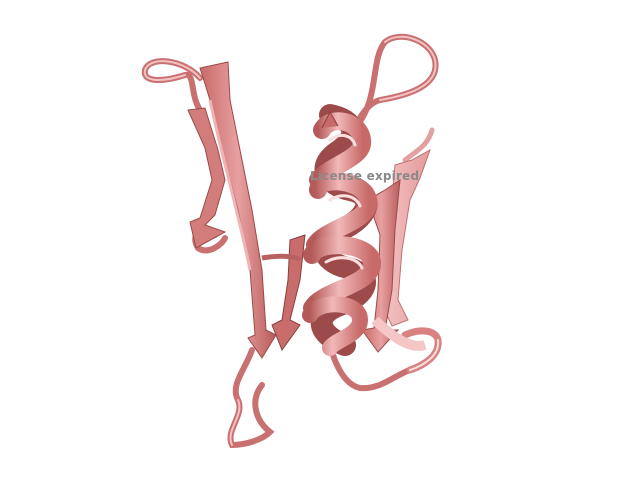 The image size is (640, 480). I want to click on middle-strand-link, so click(281, 258).